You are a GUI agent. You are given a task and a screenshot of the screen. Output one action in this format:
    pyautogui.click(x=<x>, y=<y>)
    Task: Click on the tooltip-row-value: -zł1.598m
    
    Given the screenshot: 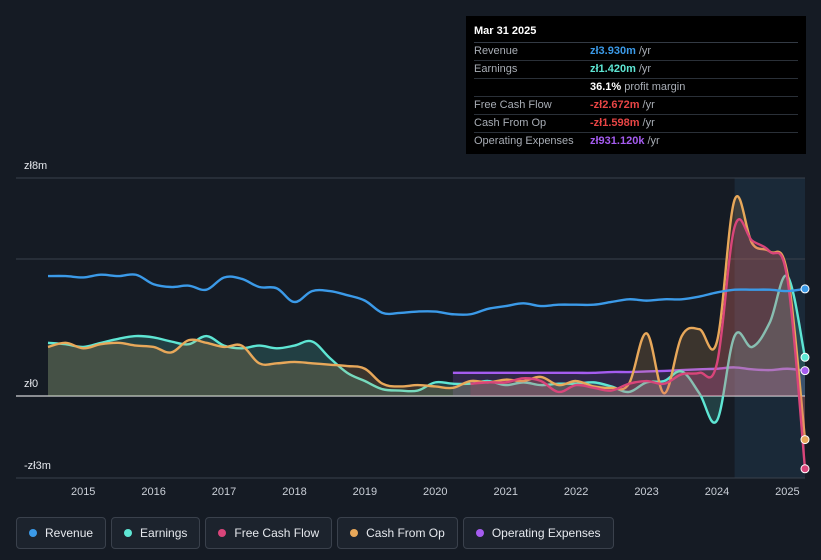 What is the action you would take?
    pyautogui.click(x=615, y=123)
    